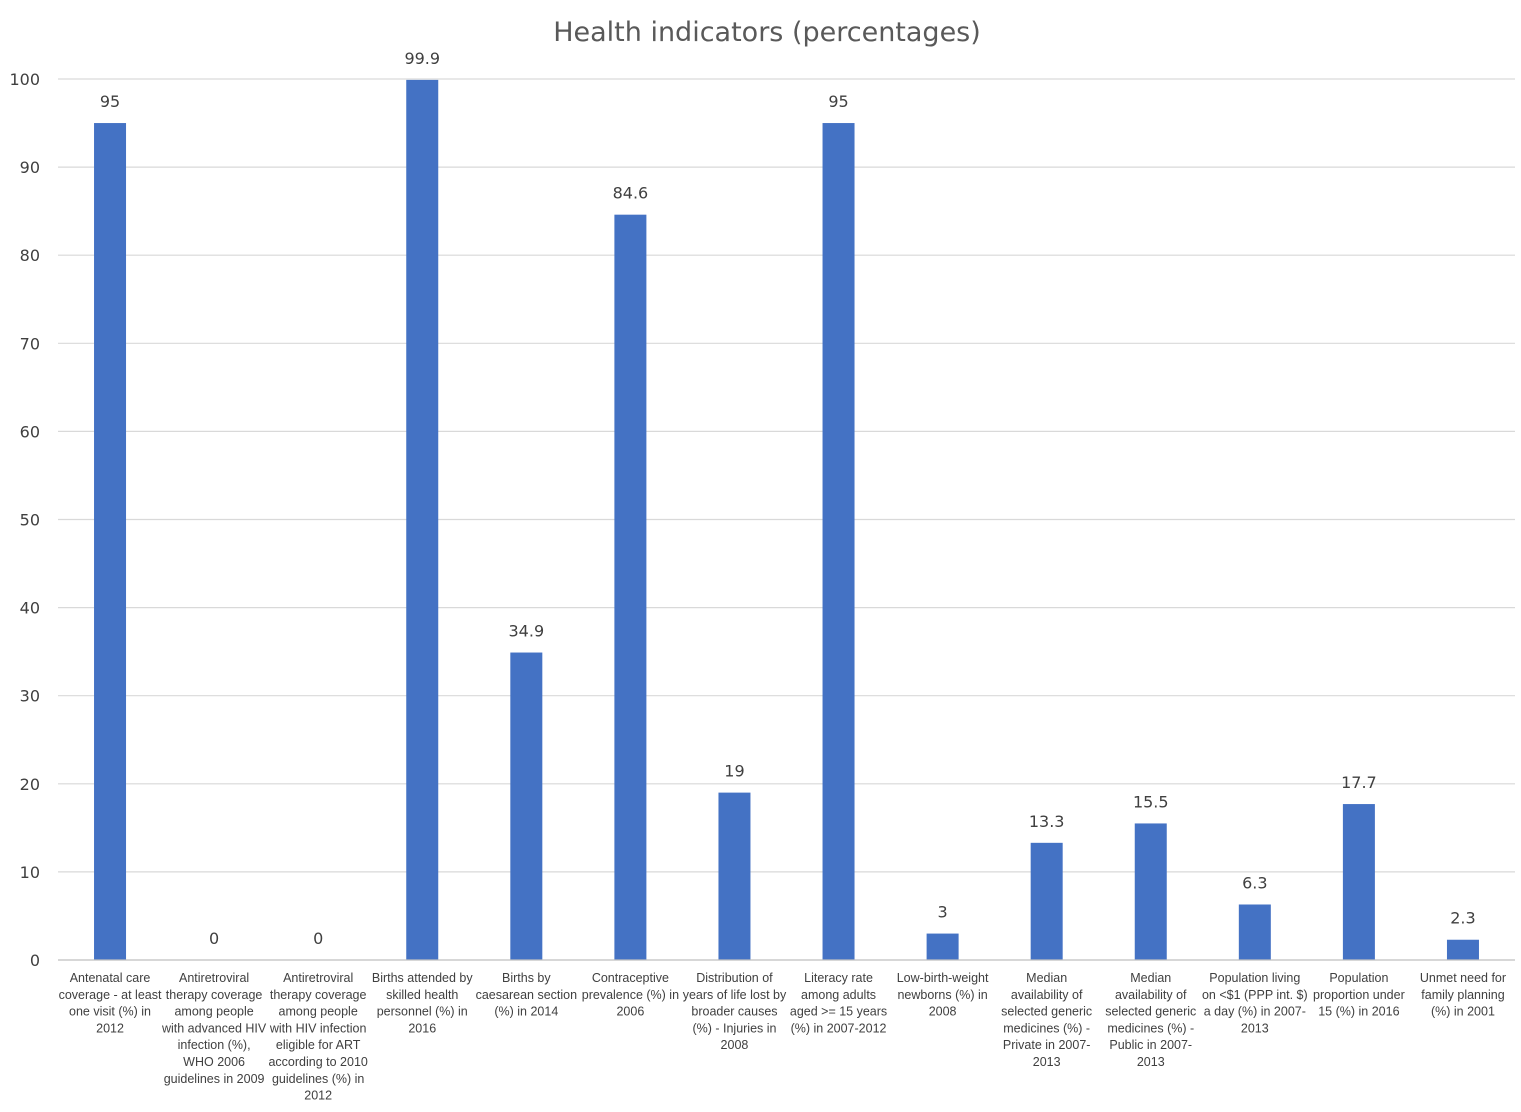 This screenshot has height=1112, width=1521. I want to click on data-label: 0, so click(318, 938).